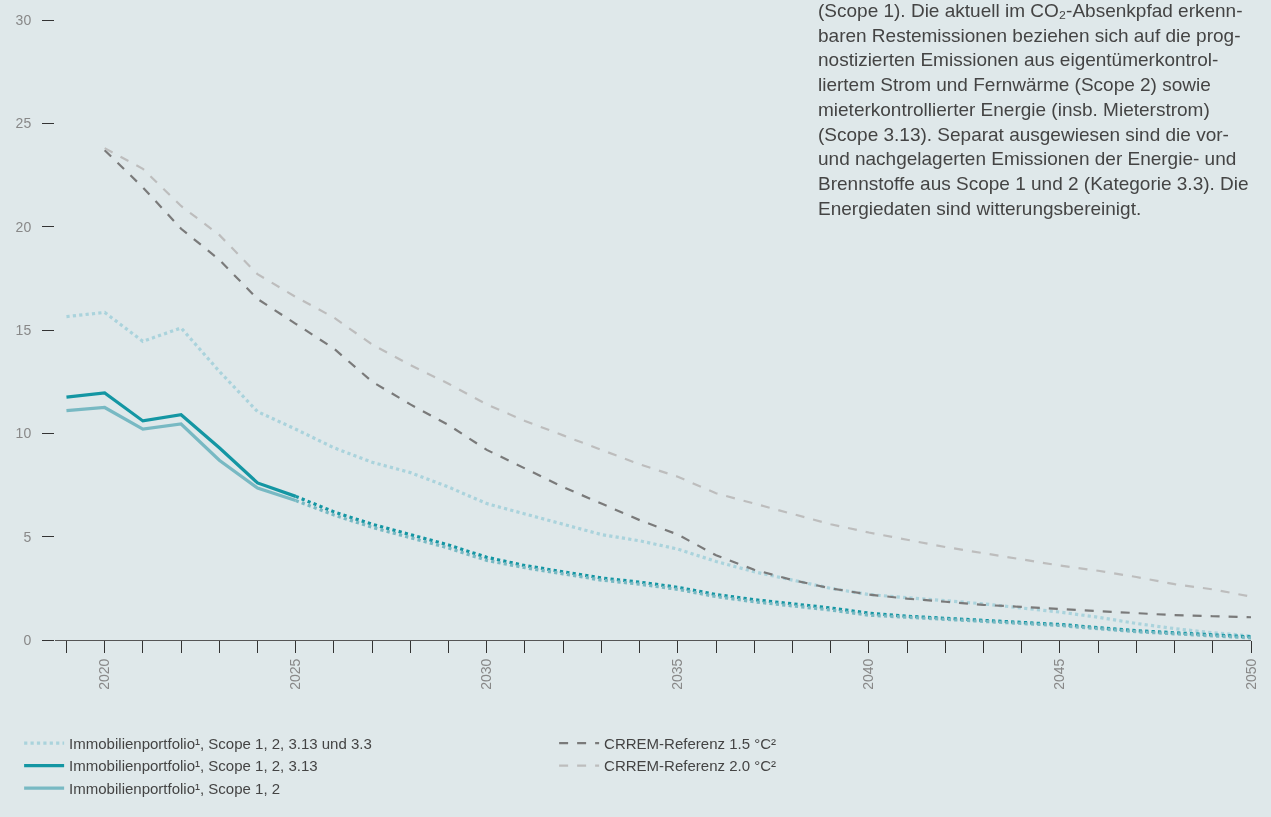 The height and width of the screenshot is (817, 1271). What do you see at coordinates (27, 536) in the screenshot?
I see `y-tick-label: 5` at bounding box center [27, 536].